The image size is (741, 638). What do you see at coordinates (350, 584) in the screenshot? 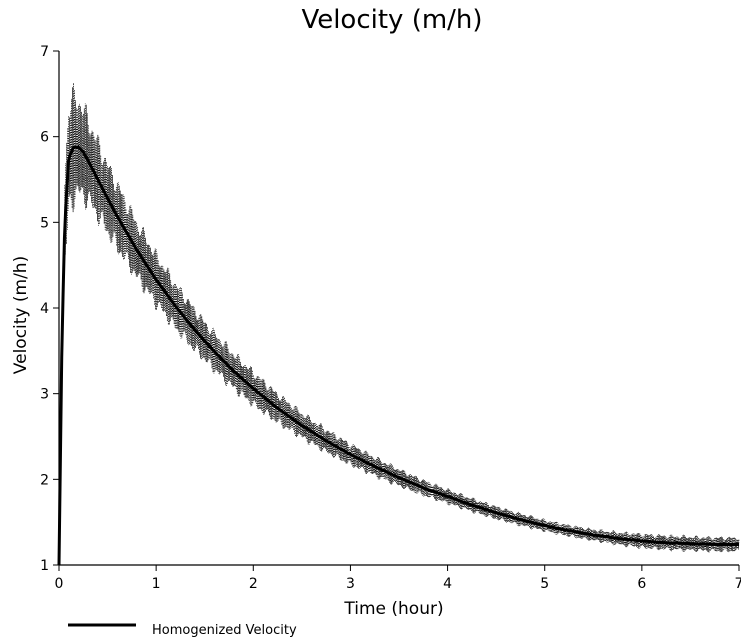
I see `x-tick-label: 3` at bounding box center [350, 584].